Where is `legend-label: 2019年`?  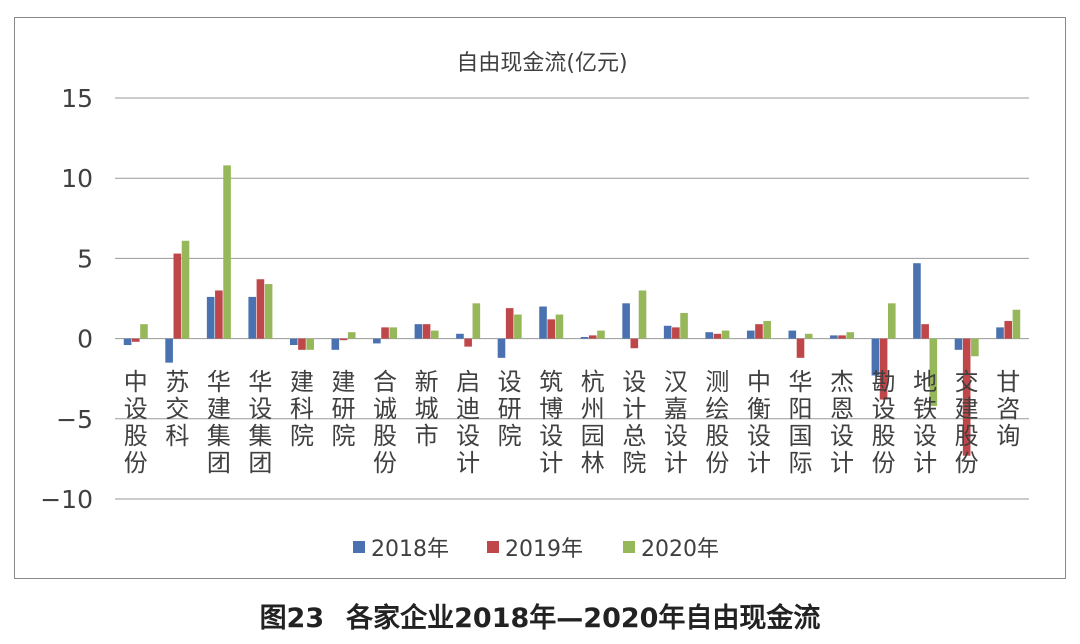
legend-label: 2019年 is located at coordinates (544, 549).